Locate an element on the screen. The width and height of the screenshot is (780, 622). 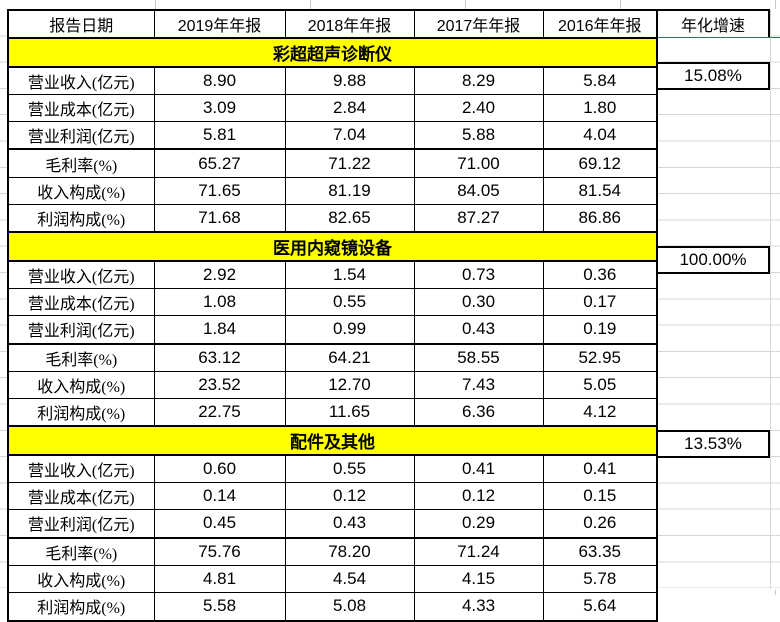
value-cell: 75.76 is located at coordinates (219, 551).